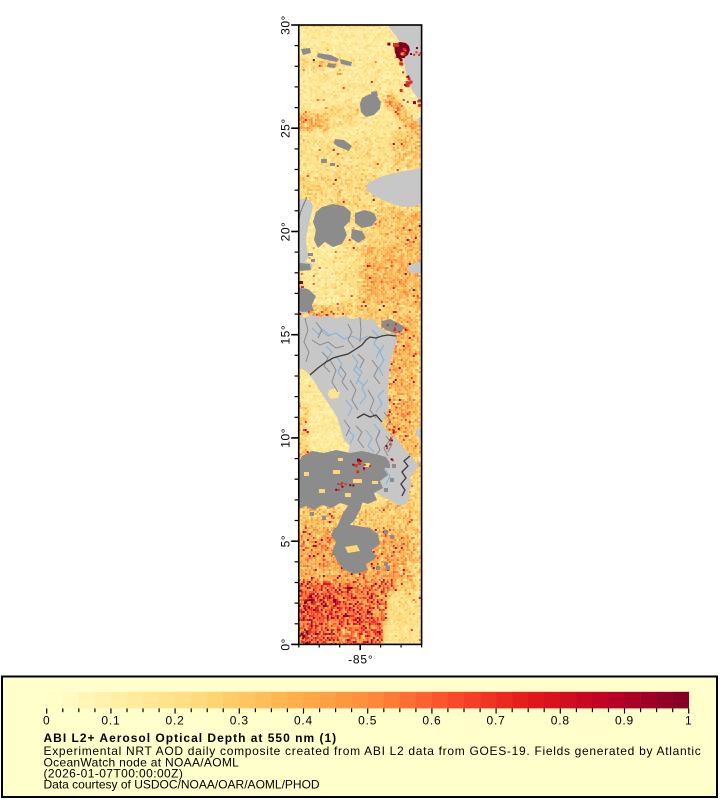 The image size is (720, 800). I want to click on svg-text: 0.1, so click(110, 720).